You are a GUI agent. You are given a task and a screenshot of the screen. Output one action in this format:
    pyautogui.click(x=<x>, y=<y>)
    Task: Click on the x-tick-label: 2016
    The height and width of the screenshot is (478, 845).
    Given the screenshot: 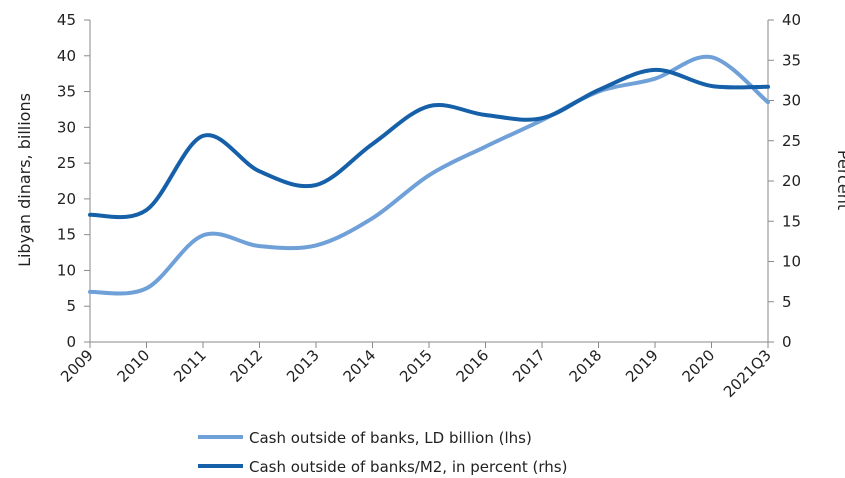 What is the action you would take?
    pyautogui.click(x=473, y=366)
    